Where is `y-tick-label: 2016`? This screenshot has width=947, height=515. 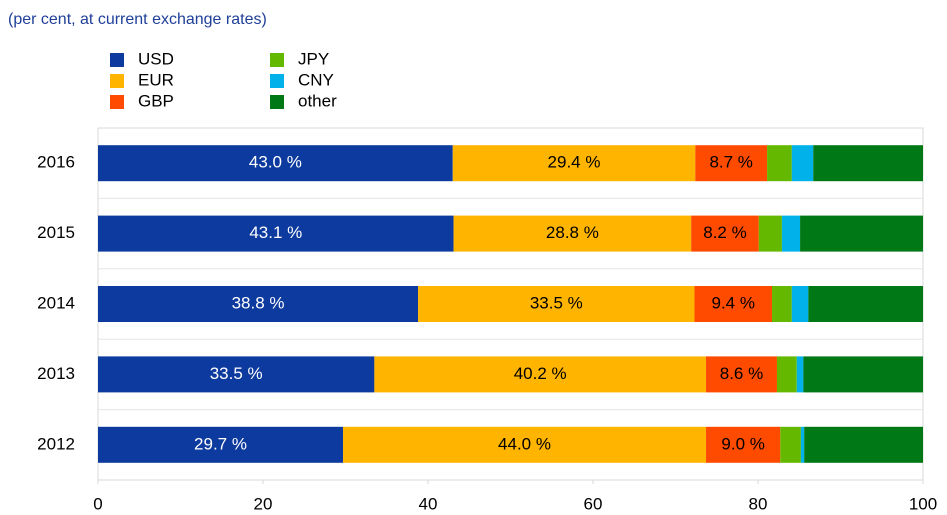
y-tick-label: 2016 is located at coordinates (56, 162).